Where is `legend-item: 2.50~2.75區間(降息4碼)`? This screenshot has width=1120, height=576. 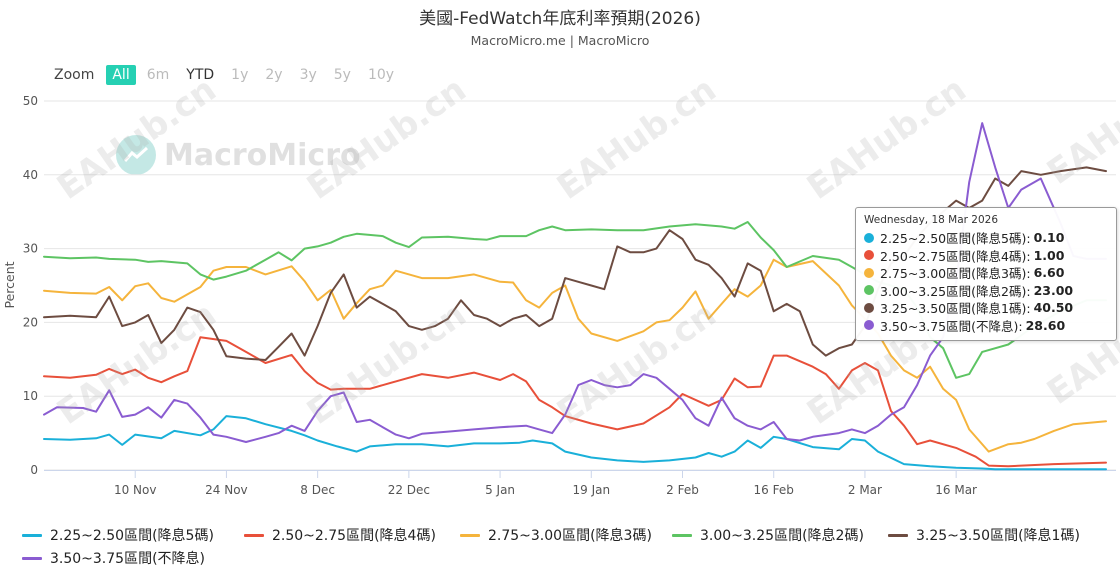
legend-item: 2.50~2.75區間(降息4碼) is located at coordinates (340, 535).